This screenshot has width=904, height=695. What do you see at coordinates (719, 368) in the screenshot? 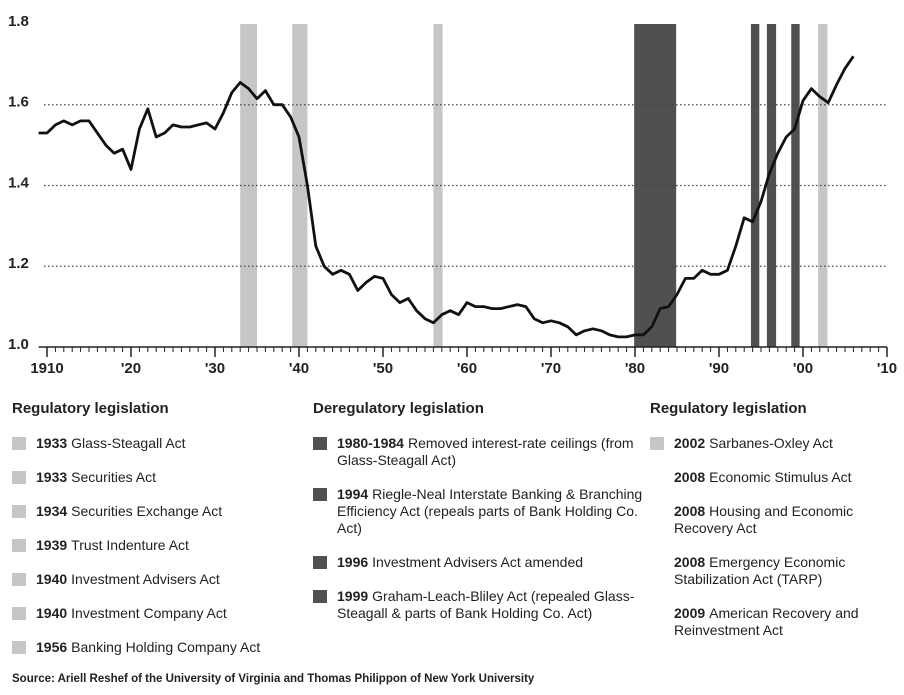
I see `x-tick-label: '90` at bounding box center [719, 368].